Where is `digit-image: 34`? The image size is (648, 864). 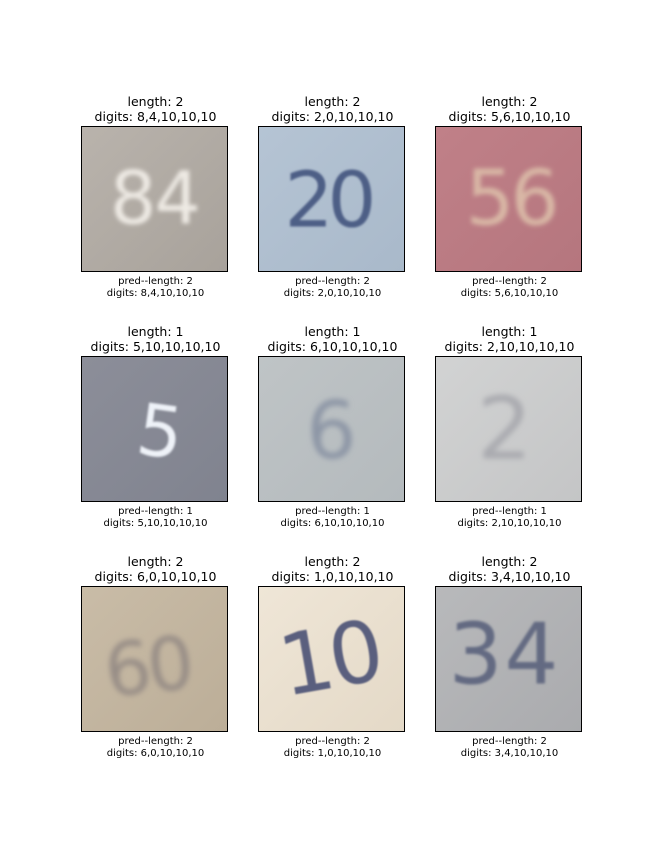
digit-image: 34 is located at coordinates (508, 659).